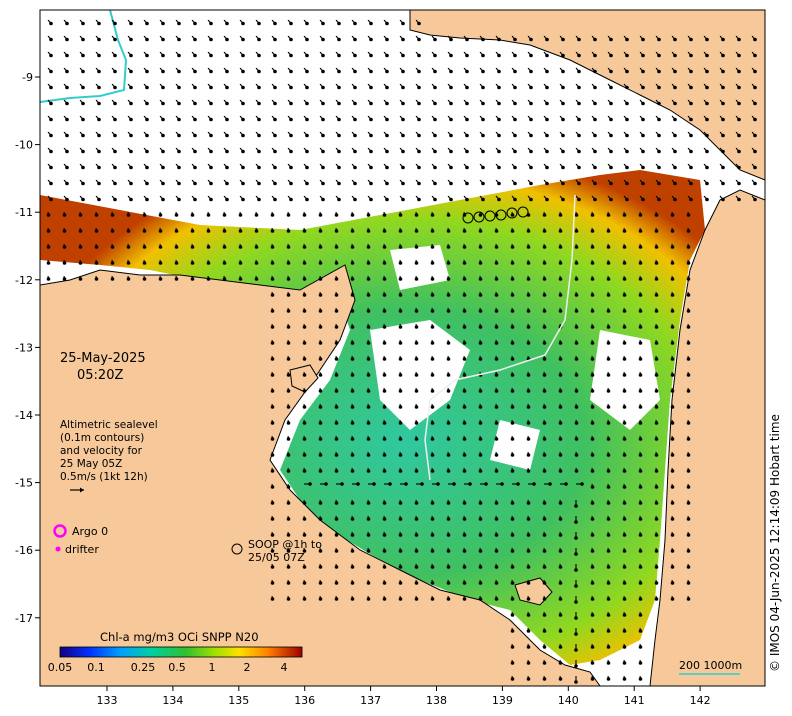 Image resolution: width=792 pixels, height=716 pixels. What do you see at coordinates (24, 618) in the screenshot?
I see `y-tick-label: -17` at bounding box center [24, 618].